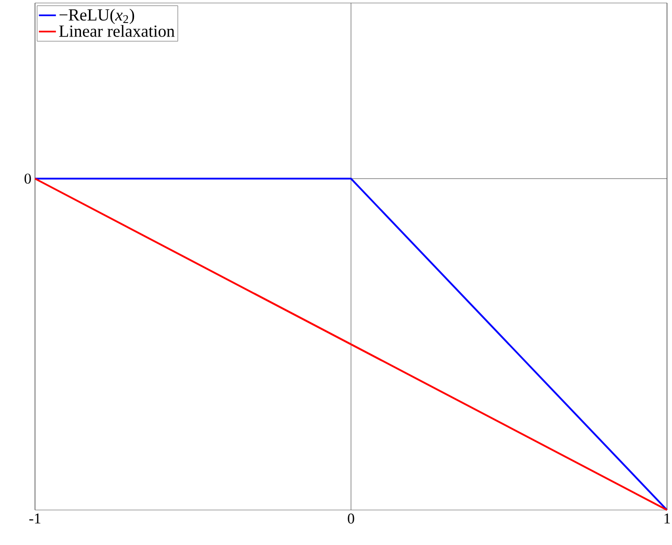  Describe the element at coordinates (667, 519) in the screenshot. I see `x-tick-label: 1` at that location.